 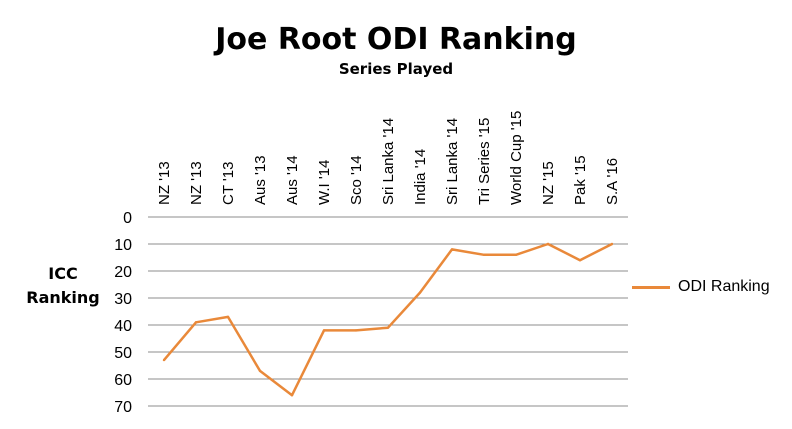 I want to click on y-tick-label: 0, so click(x=127, y=218).